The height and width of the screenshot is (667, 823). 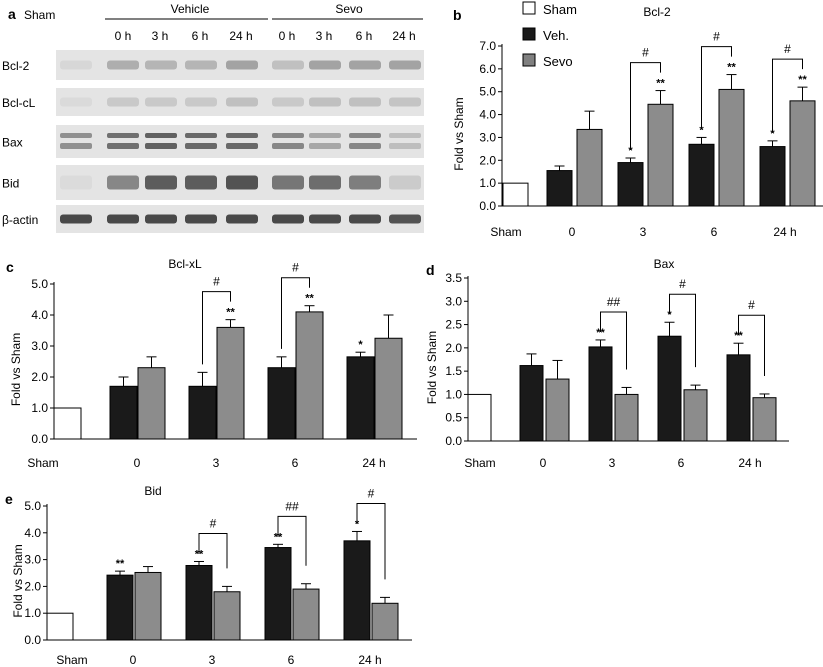 What do you see at coordinates (12, 143) in the screenshot?
I see `blot-row-label: Bax` at bounding box center [12, 143].